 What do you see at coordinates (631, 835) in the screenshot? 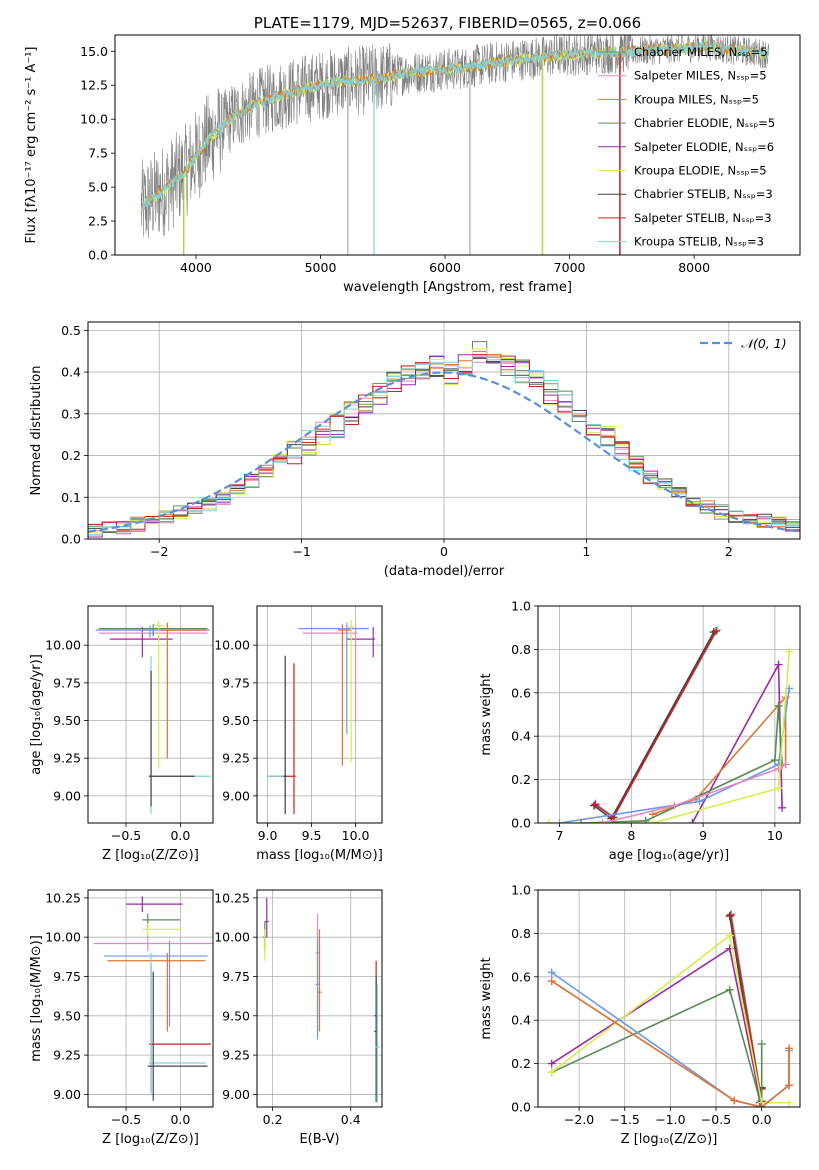
I see `x-tick-label: 8` at bounding box center [631, 835].